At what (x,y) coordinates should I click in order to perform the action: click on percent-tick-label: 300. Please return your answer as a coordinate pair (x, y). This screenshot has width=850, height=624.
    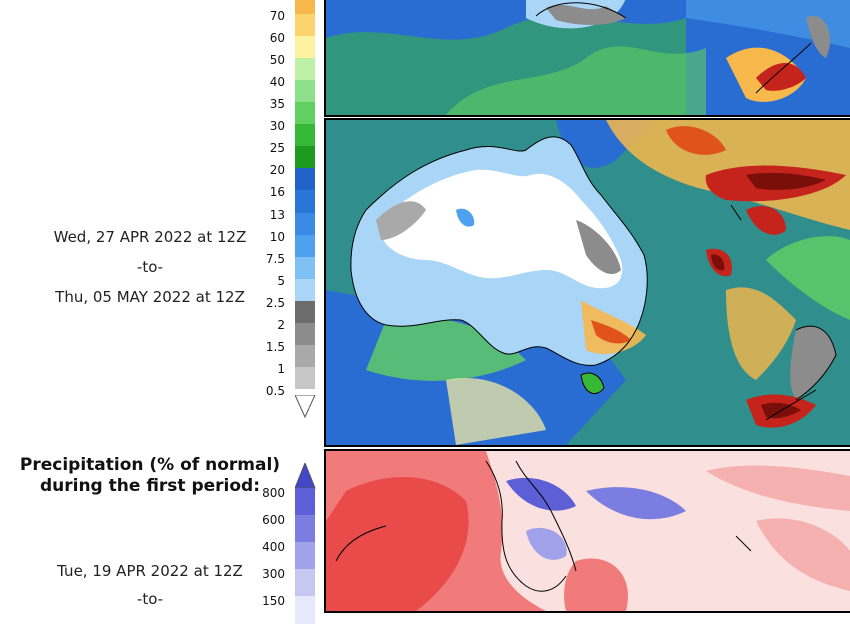
    Looking at the image, I should click on (273, 574).